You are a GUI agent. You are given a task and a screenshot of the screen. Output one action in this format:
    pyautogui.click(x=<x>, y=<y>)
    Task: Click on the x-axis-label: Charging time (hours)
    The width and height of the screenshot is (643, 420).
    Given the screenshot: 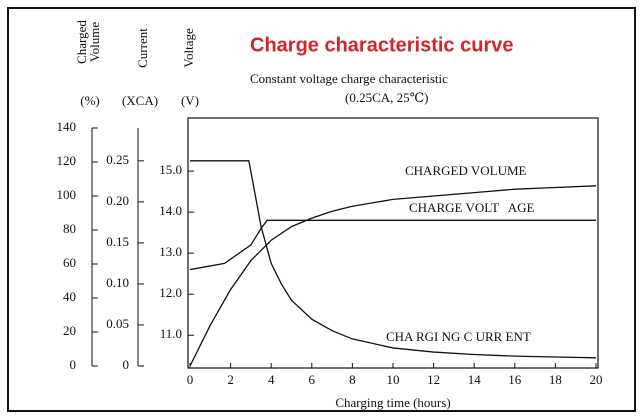 What is the action you would take?
    pyautogui.click(x=392, y=402)
    